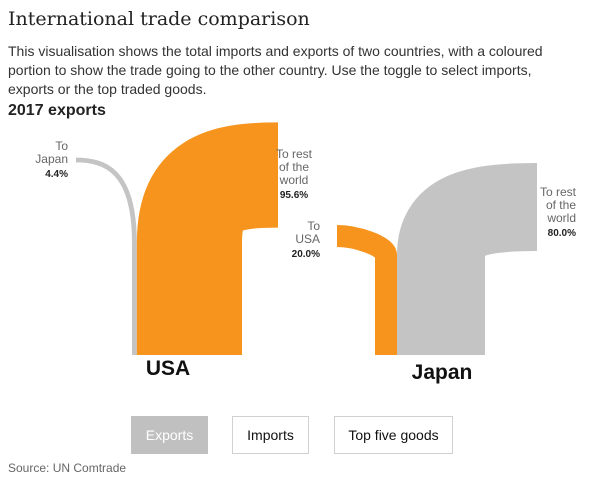  I want to click on flow-label-line: USA, so click(307, 239).